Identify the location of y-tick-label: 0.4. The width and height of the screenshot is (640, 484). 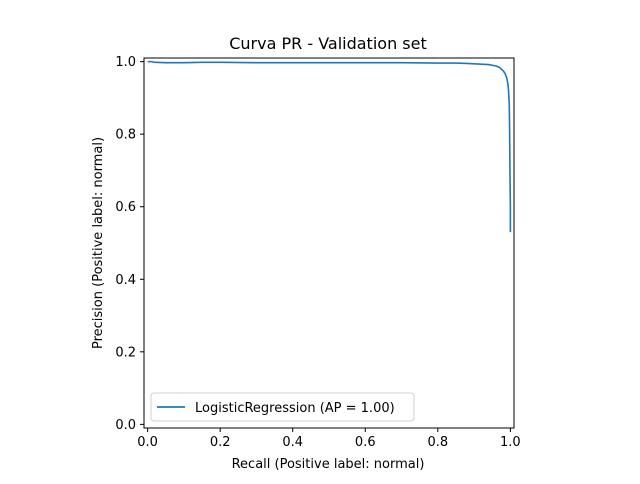
(125, 280).